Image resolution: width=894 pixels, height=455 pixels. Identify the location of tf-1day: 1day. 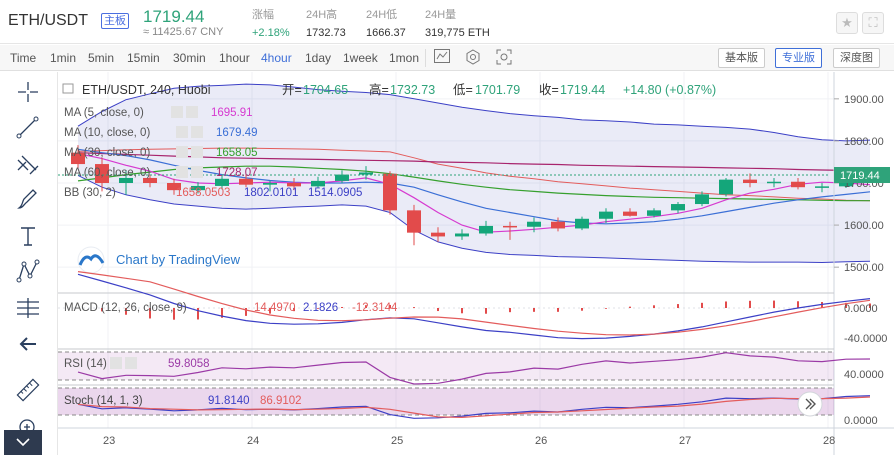
(318, 58).